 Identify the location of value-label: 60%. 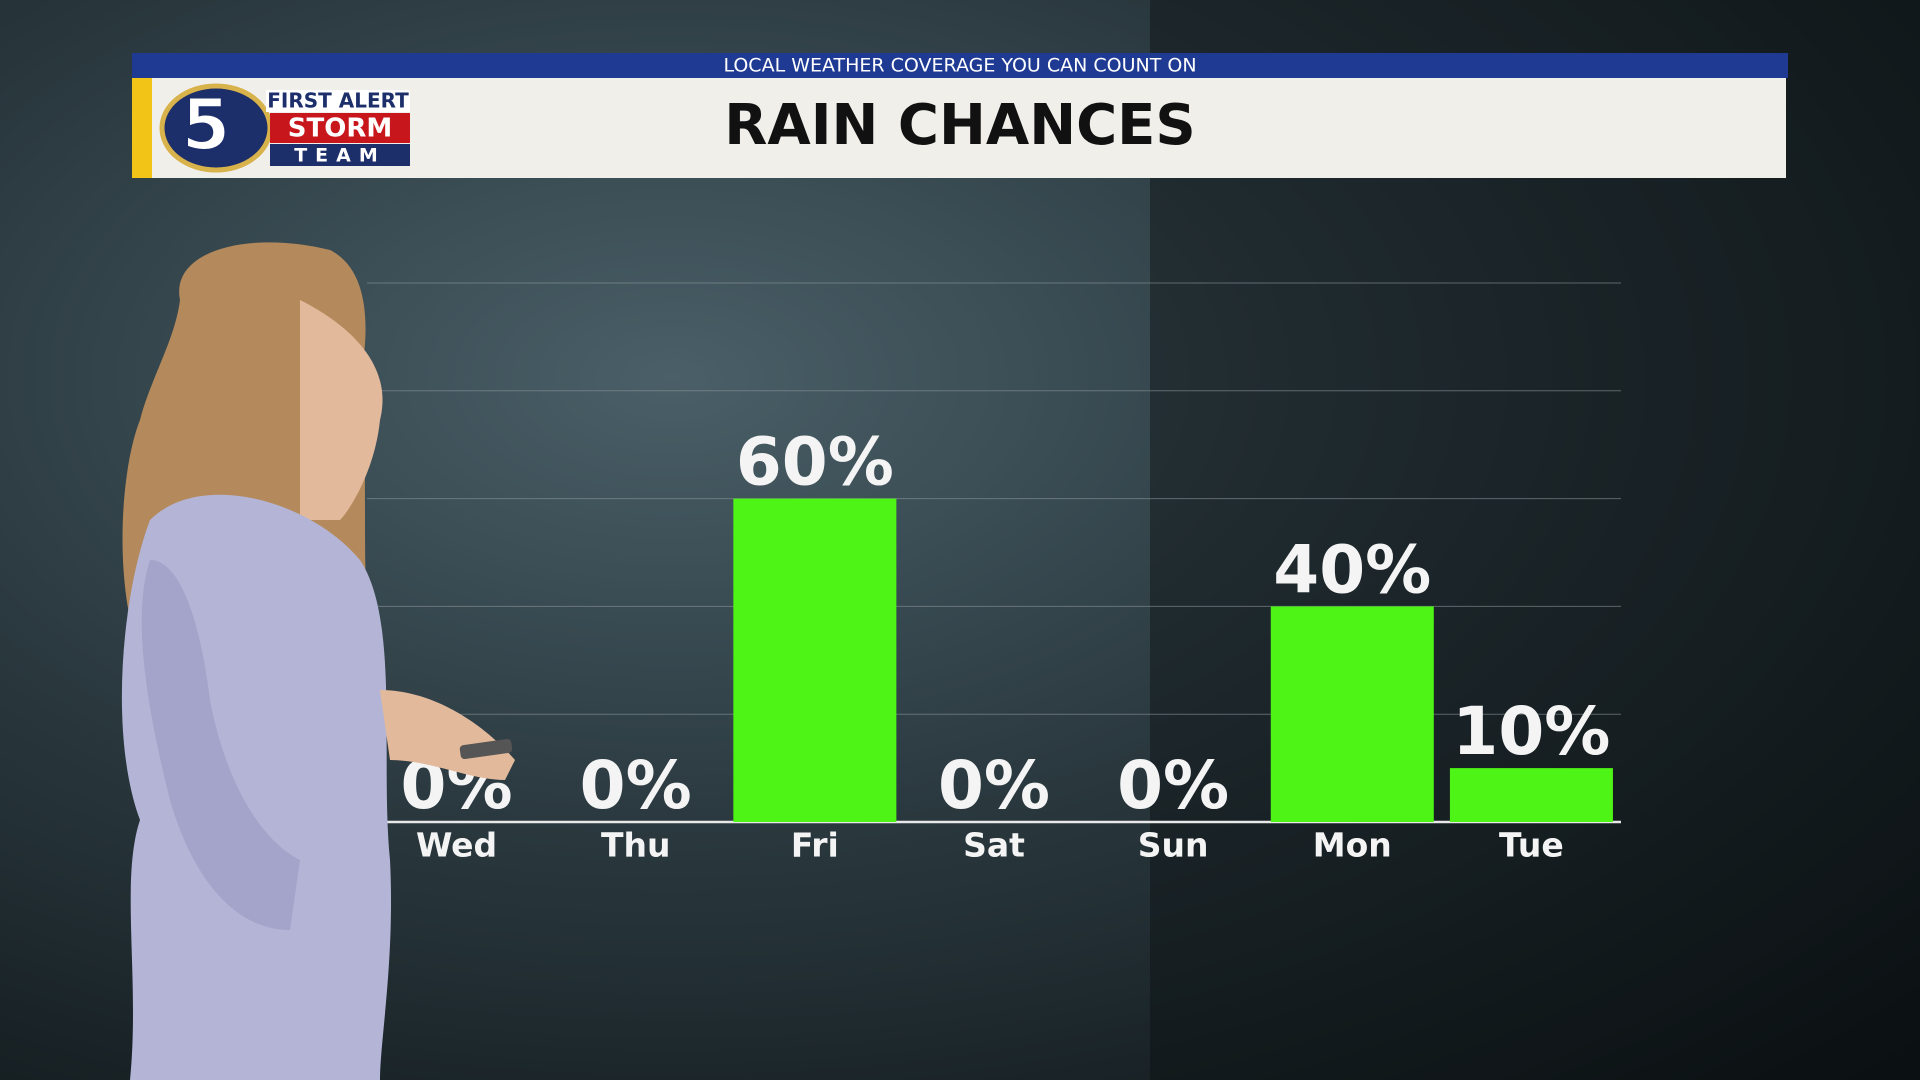
(815, 462).